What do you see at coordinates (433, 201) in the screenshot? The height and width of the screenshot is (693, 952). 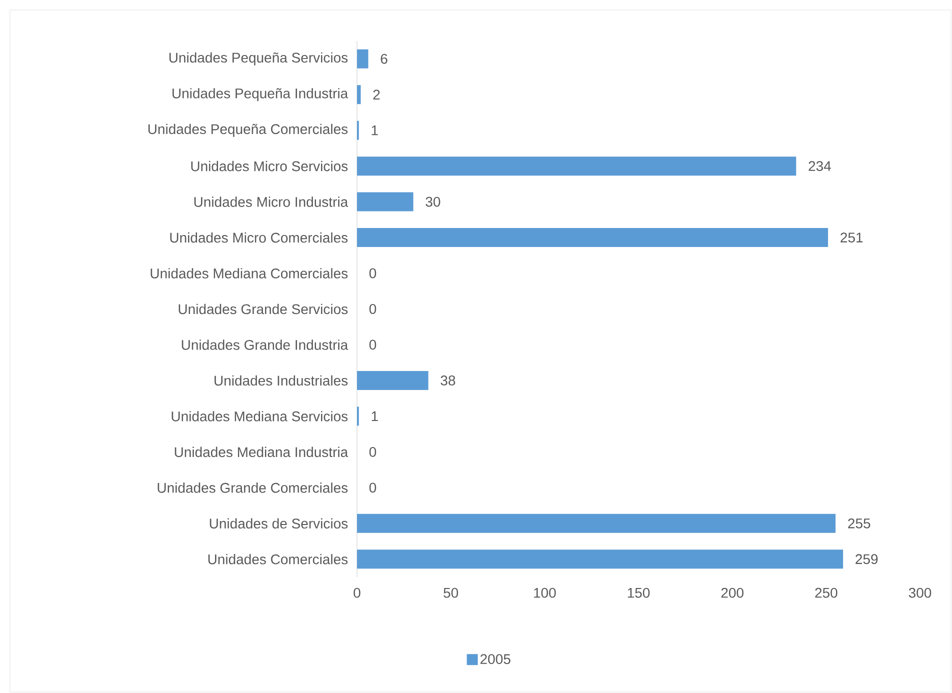 I see `data-label: 30` at bounding box center [433, 201].